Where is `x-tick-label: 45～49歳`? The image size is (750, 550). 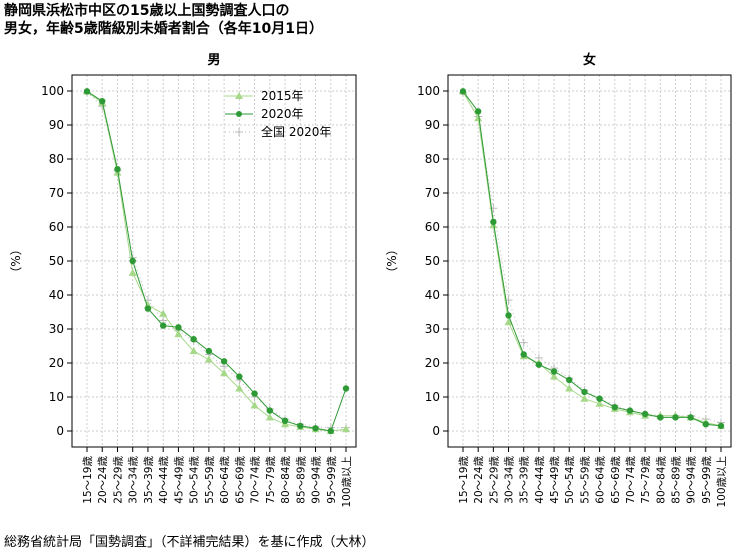
x-tick-label: 45～49歳 is located at coordinates (179, 480).